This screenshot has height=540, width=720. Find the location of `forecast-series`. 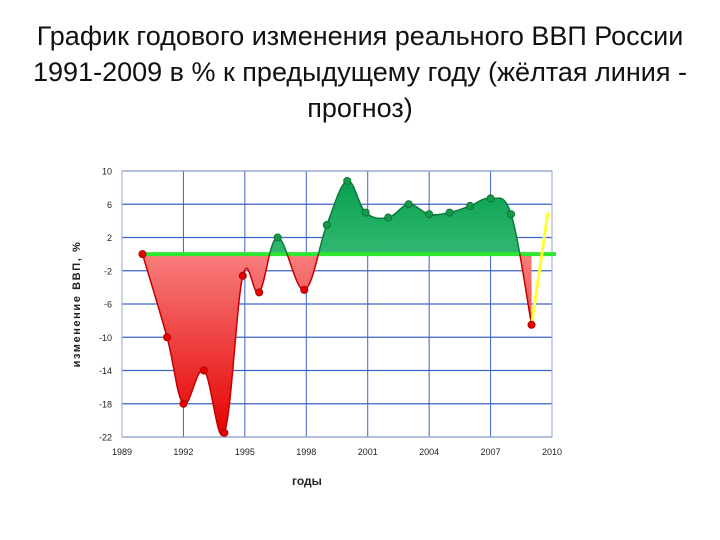

forecast-series is located at coordinates (540, 268).